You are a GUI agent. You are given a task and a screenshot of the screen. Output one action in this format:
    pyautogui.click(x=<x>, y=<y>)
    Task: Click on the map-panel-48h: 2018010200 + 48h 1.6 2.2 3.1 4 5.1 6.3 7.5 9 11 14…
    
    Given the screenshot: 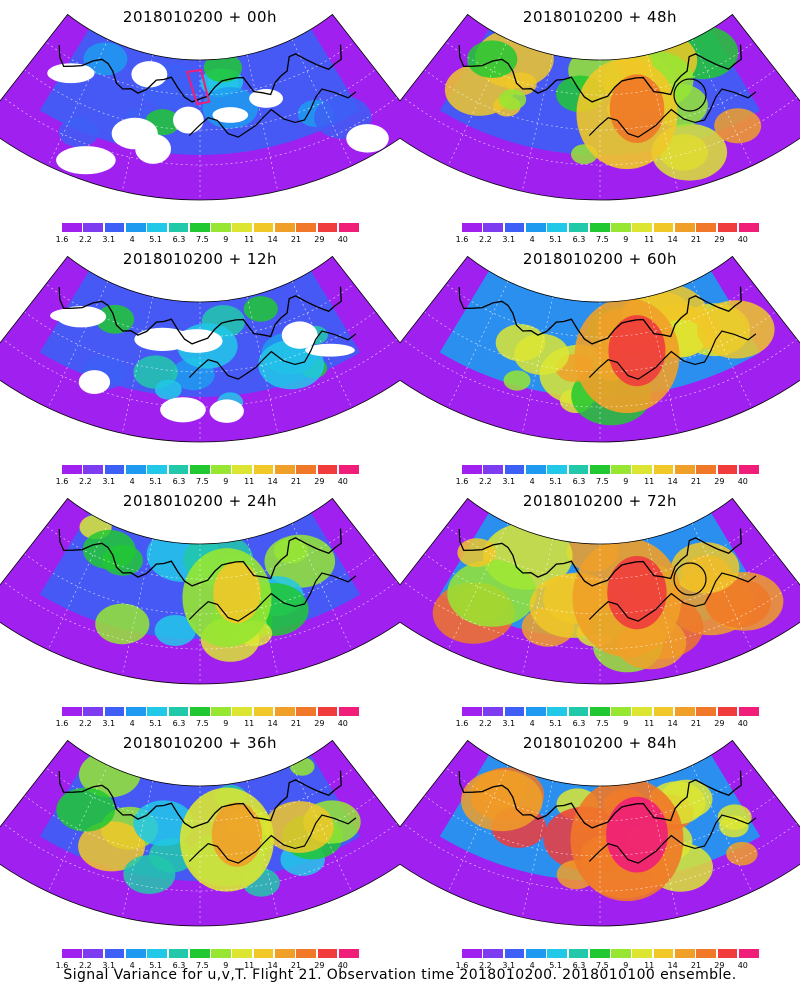 What is the action you would take?
    pyautogui.click(x=600, y=122)
    